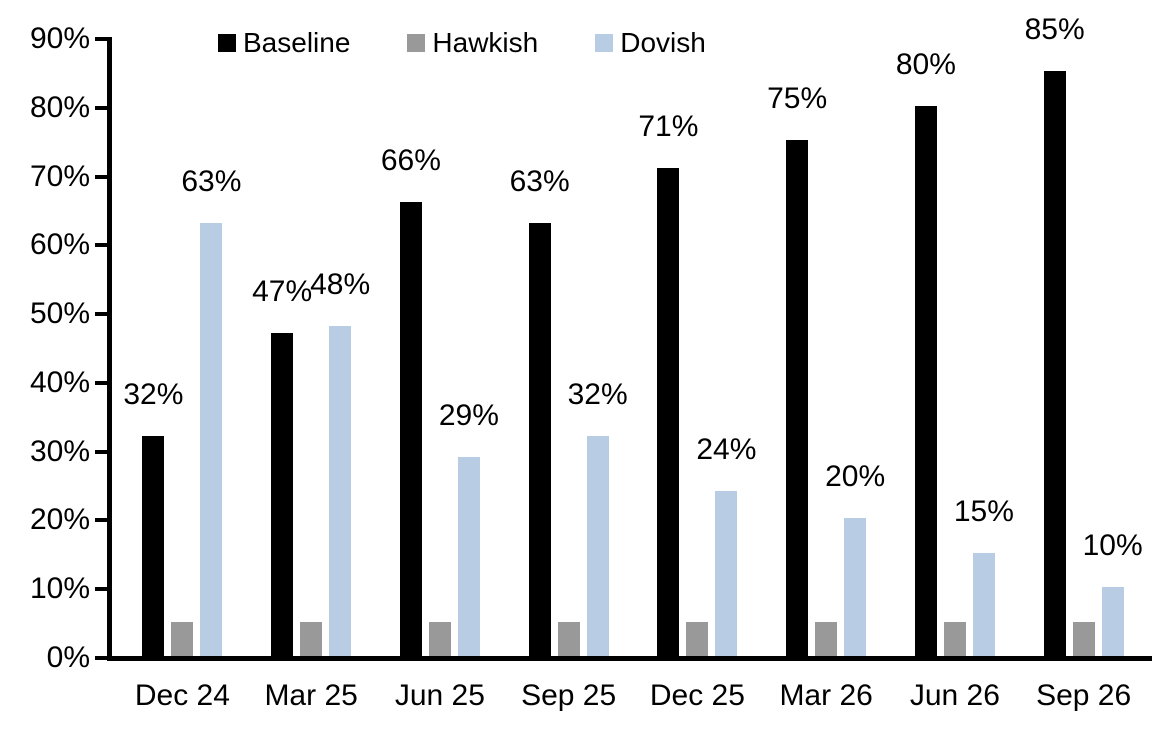 The image size is (1152, 729). Describe the element at coordinates (68, 657) in the screenshot. I see `y-tick-label: 0%` at that location.